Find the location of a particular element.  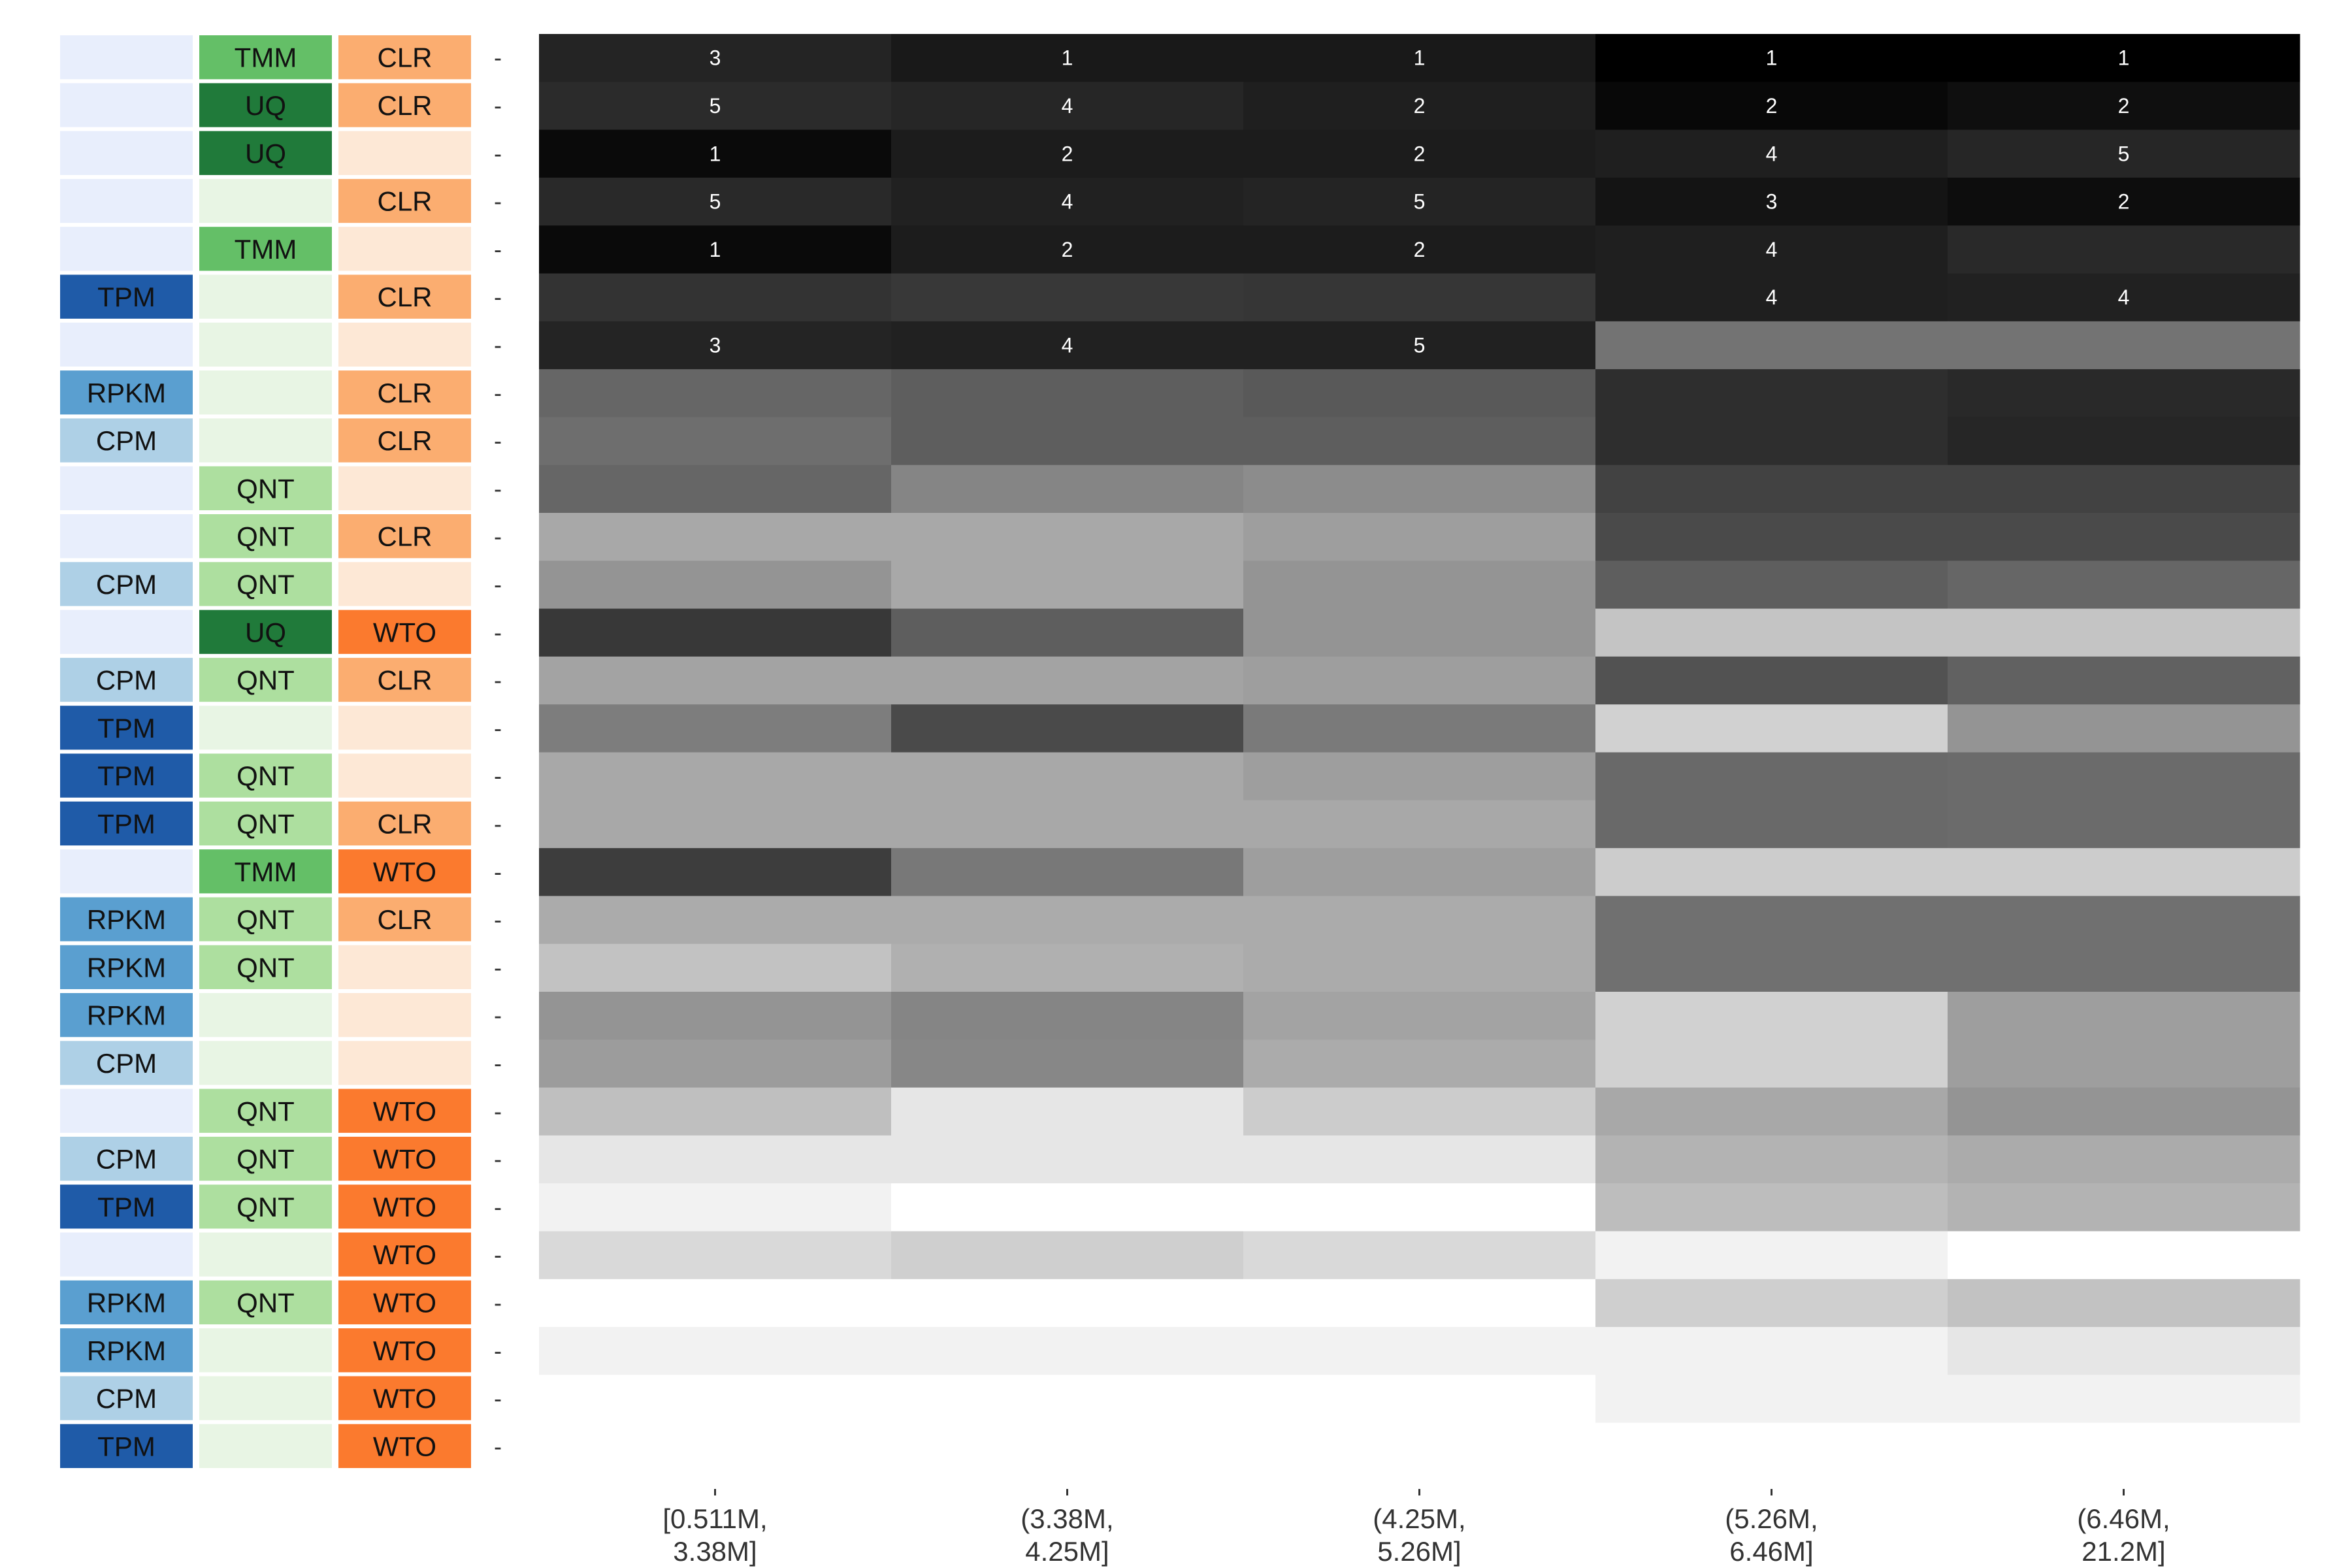

norm1-label-text: CPM is located at coordinates (126, 1159).